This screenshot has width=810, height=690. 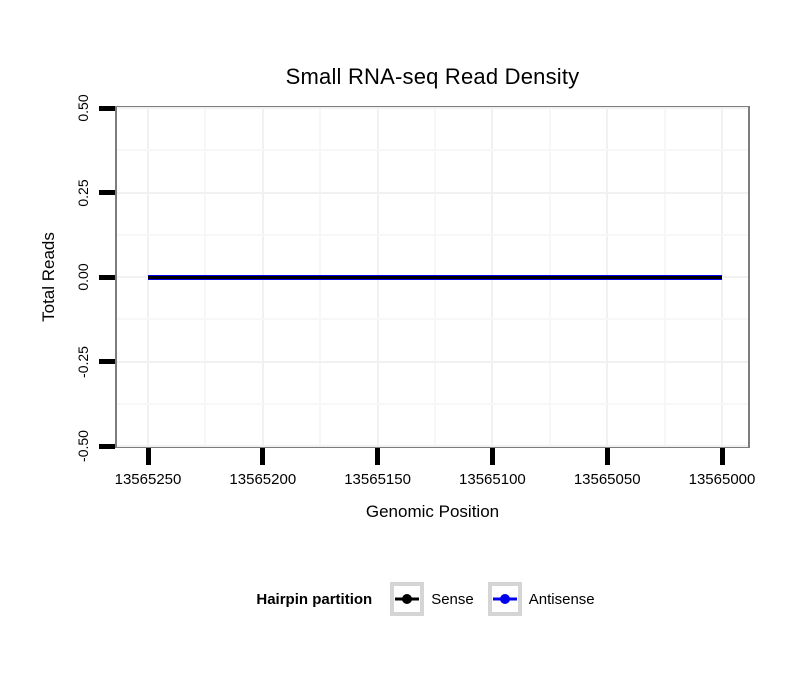 I want to click on y-tick-label: -0.50, so click(x=83, y=446).